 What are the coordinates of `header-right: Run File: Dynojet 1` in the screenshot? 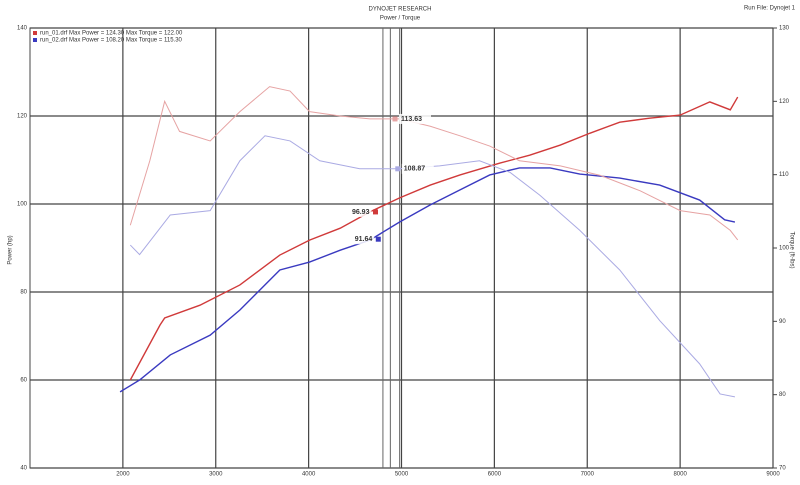 It's located at (770, 9).